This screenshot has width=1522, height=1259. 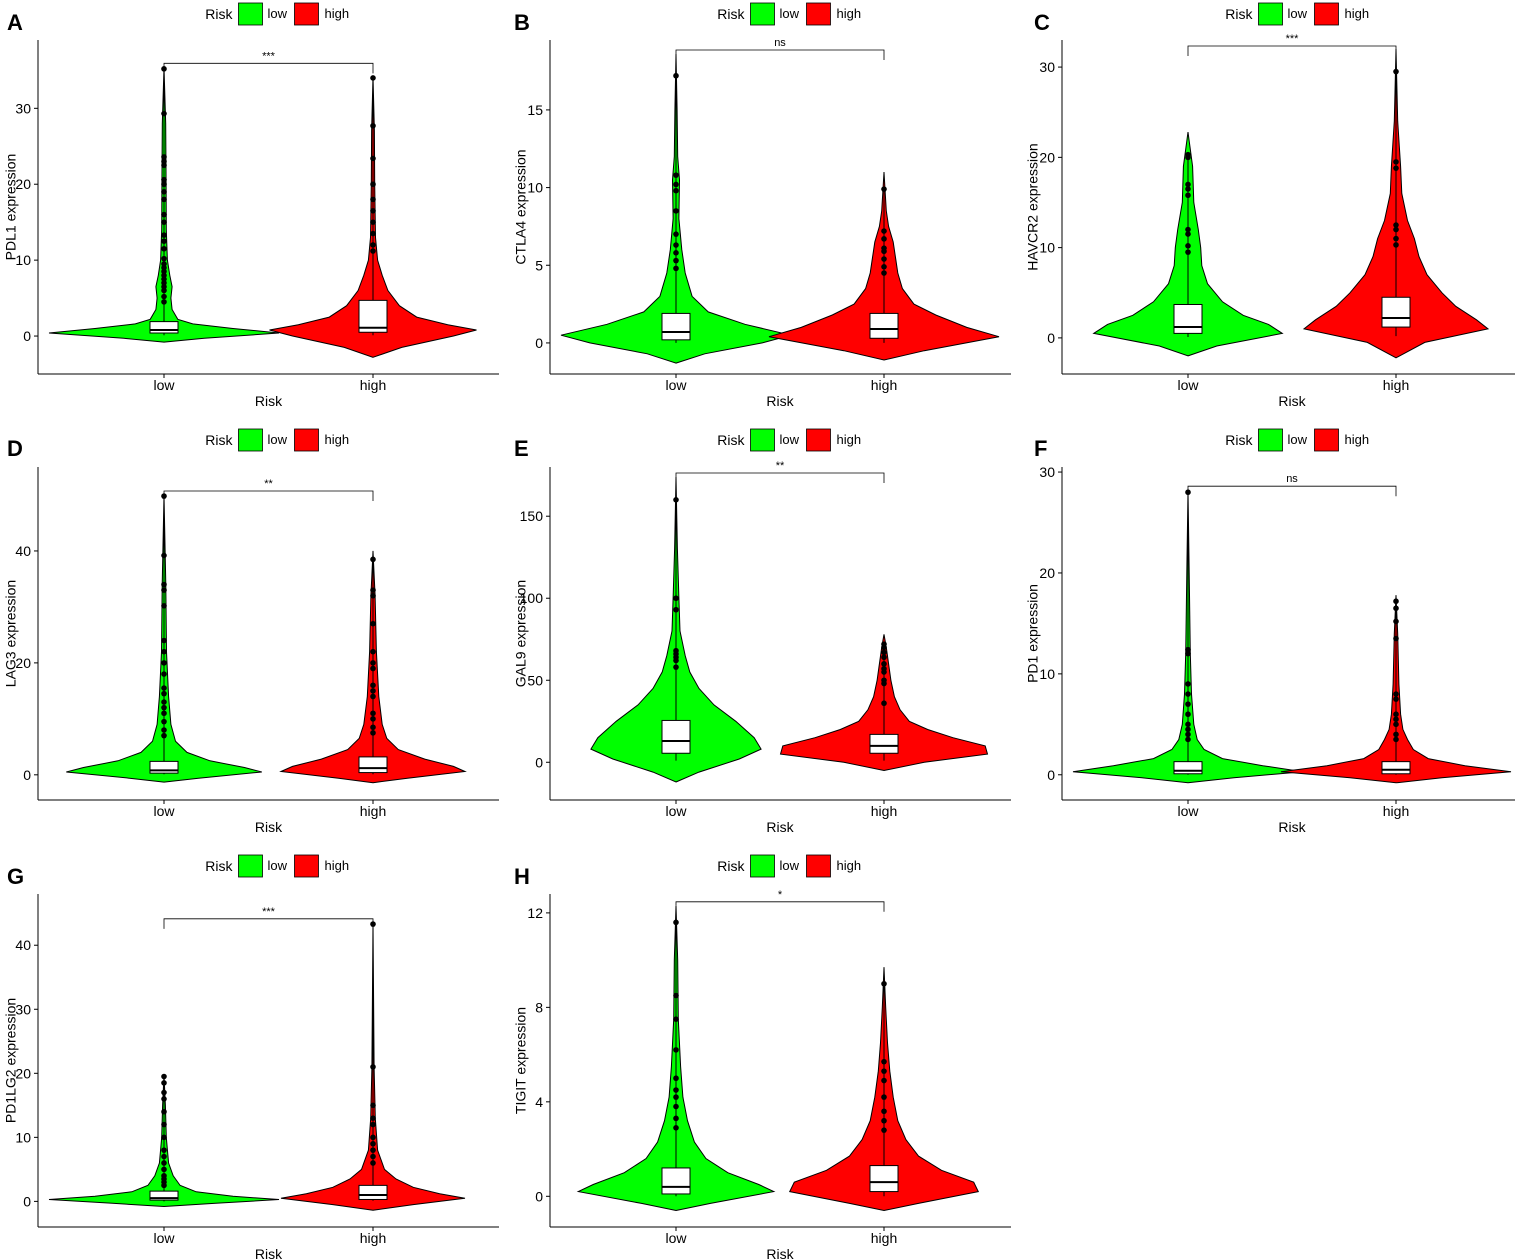 What do you see at coordinates (780, 895) in the screenshot?
I see `significance-label: *` at bounding box center [780, 895].